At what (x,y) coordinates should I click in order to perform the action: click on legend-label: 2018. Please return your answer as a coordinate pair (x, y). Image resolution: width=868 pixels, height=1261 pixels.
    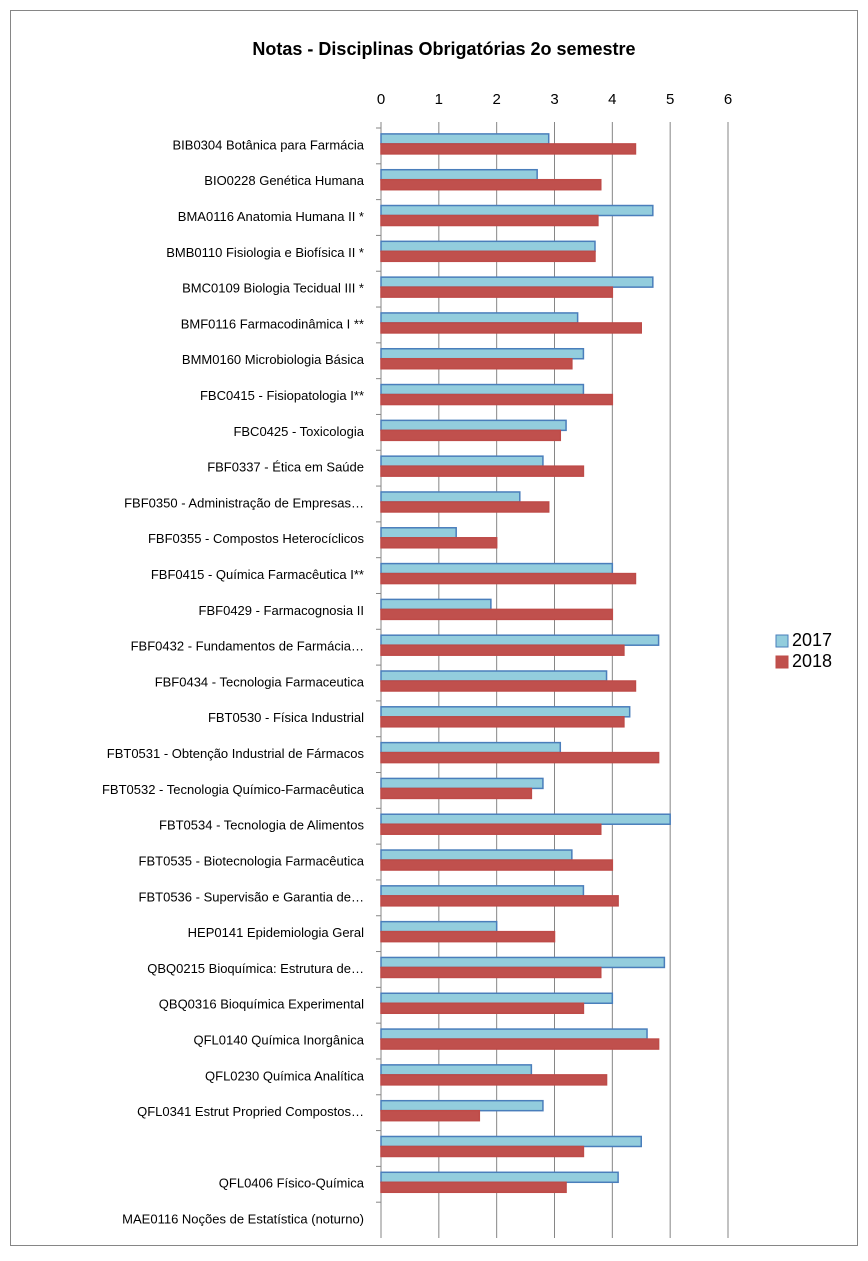
    Looking at the image, I should click on (812, 661).